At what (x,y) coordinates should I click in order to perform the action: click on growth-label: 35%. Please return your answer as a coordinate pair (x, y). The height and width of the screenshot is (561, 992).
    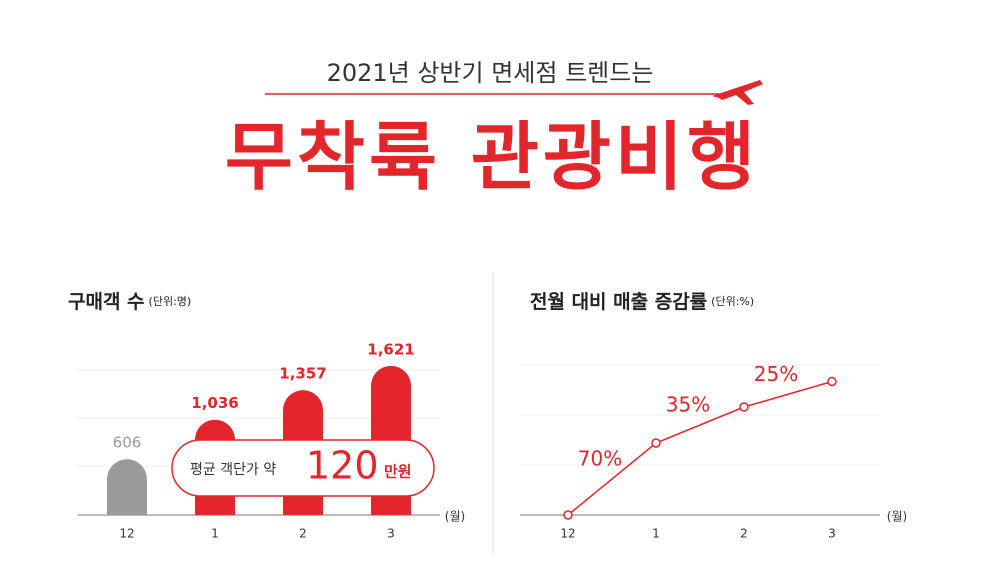
    Looking at the image, I should click on (688, 405).